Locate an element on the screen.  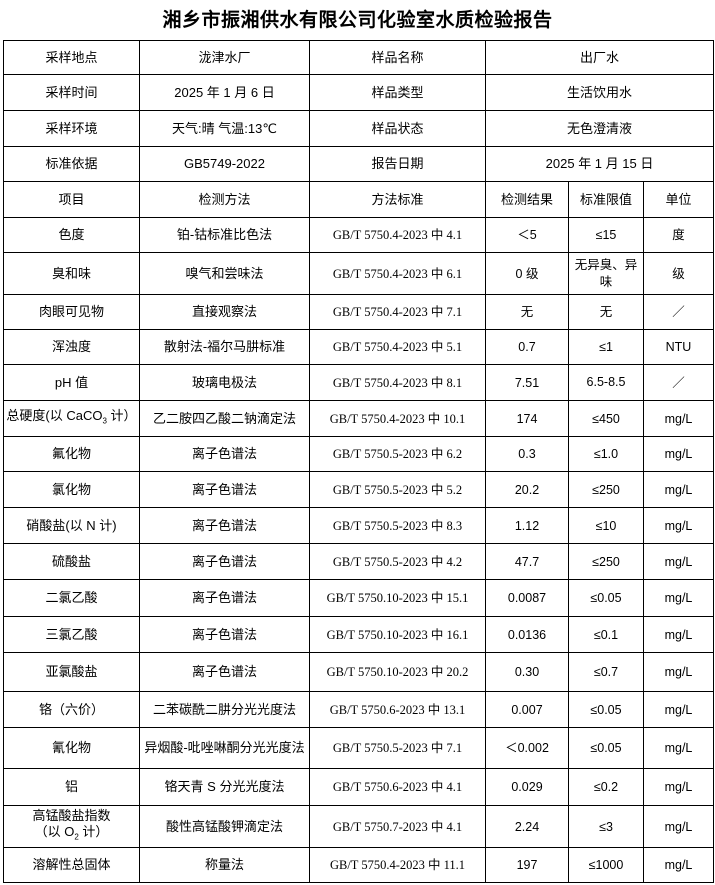
cell-limit: ≤0.7 is located at coordinates (606, 672).